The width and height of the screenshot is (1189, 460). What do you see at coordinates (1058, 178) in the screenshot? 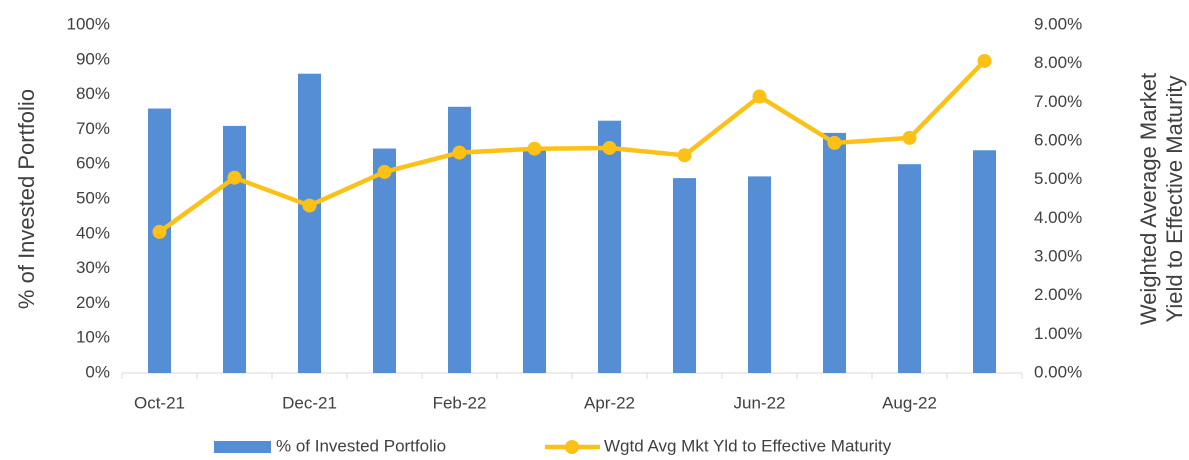
I see `y2-tick-label: 5.00%` at bounding box center [1058, 178].